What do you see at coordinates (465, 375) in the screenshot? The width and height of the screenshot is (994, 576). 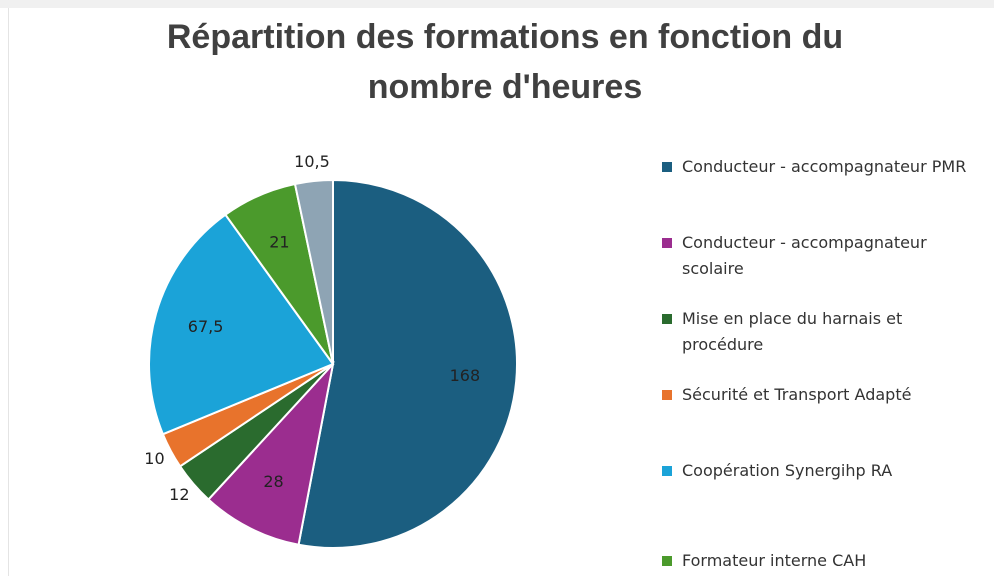 I see `data-label: 168` at bounding box center [465, 375].